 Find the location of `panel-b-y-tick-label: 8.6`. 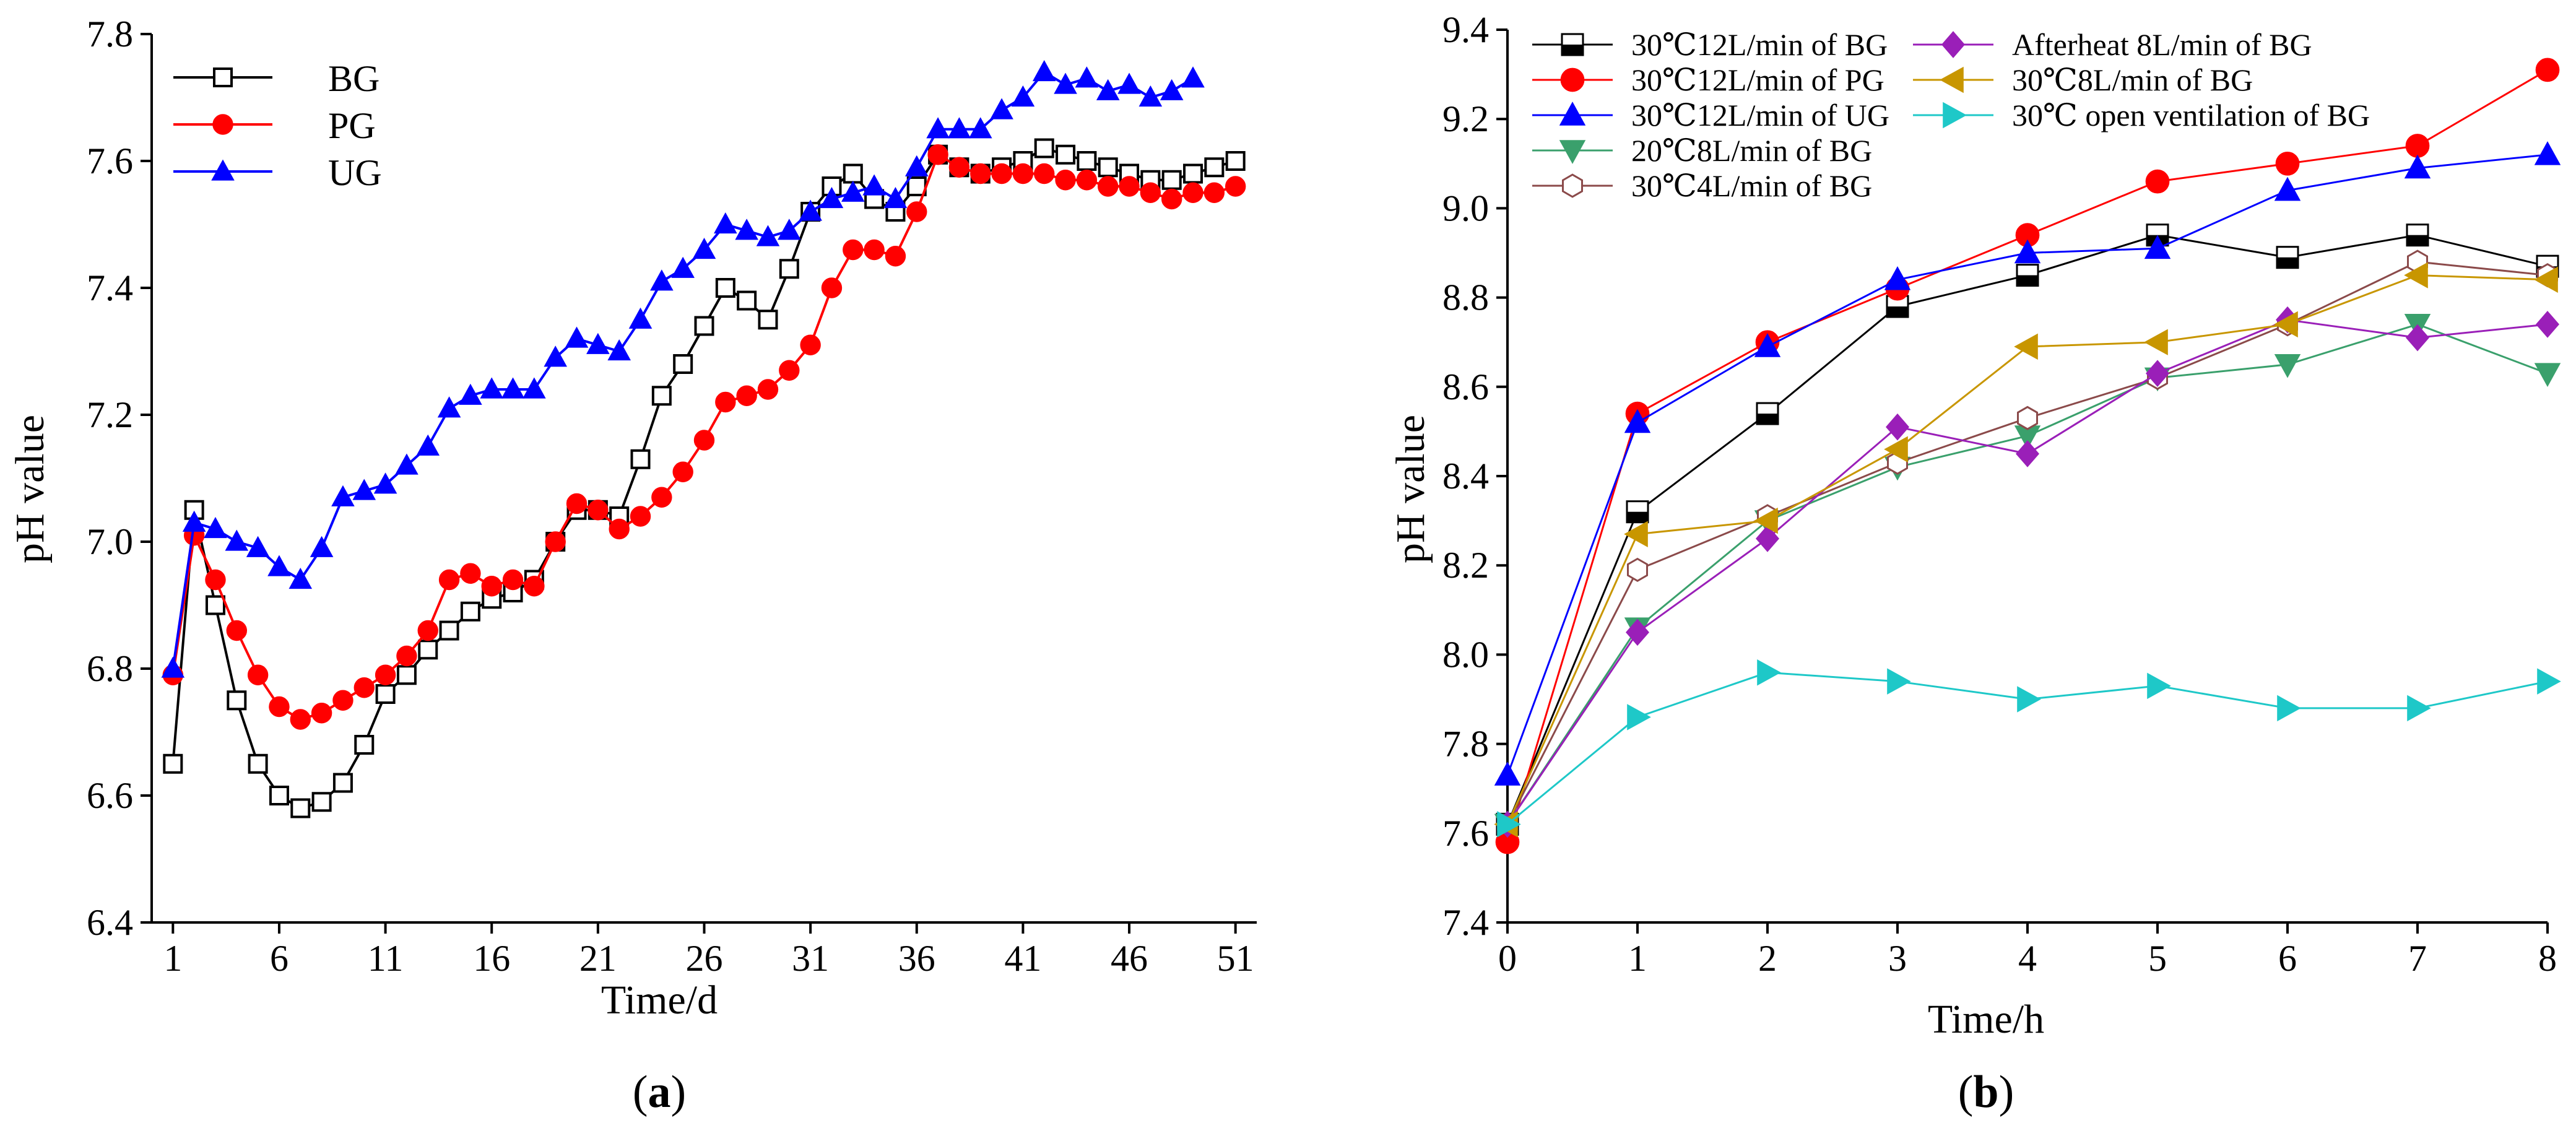

panel-b-y-tick-label: 8.6 is located at coordinates (1465, 387).